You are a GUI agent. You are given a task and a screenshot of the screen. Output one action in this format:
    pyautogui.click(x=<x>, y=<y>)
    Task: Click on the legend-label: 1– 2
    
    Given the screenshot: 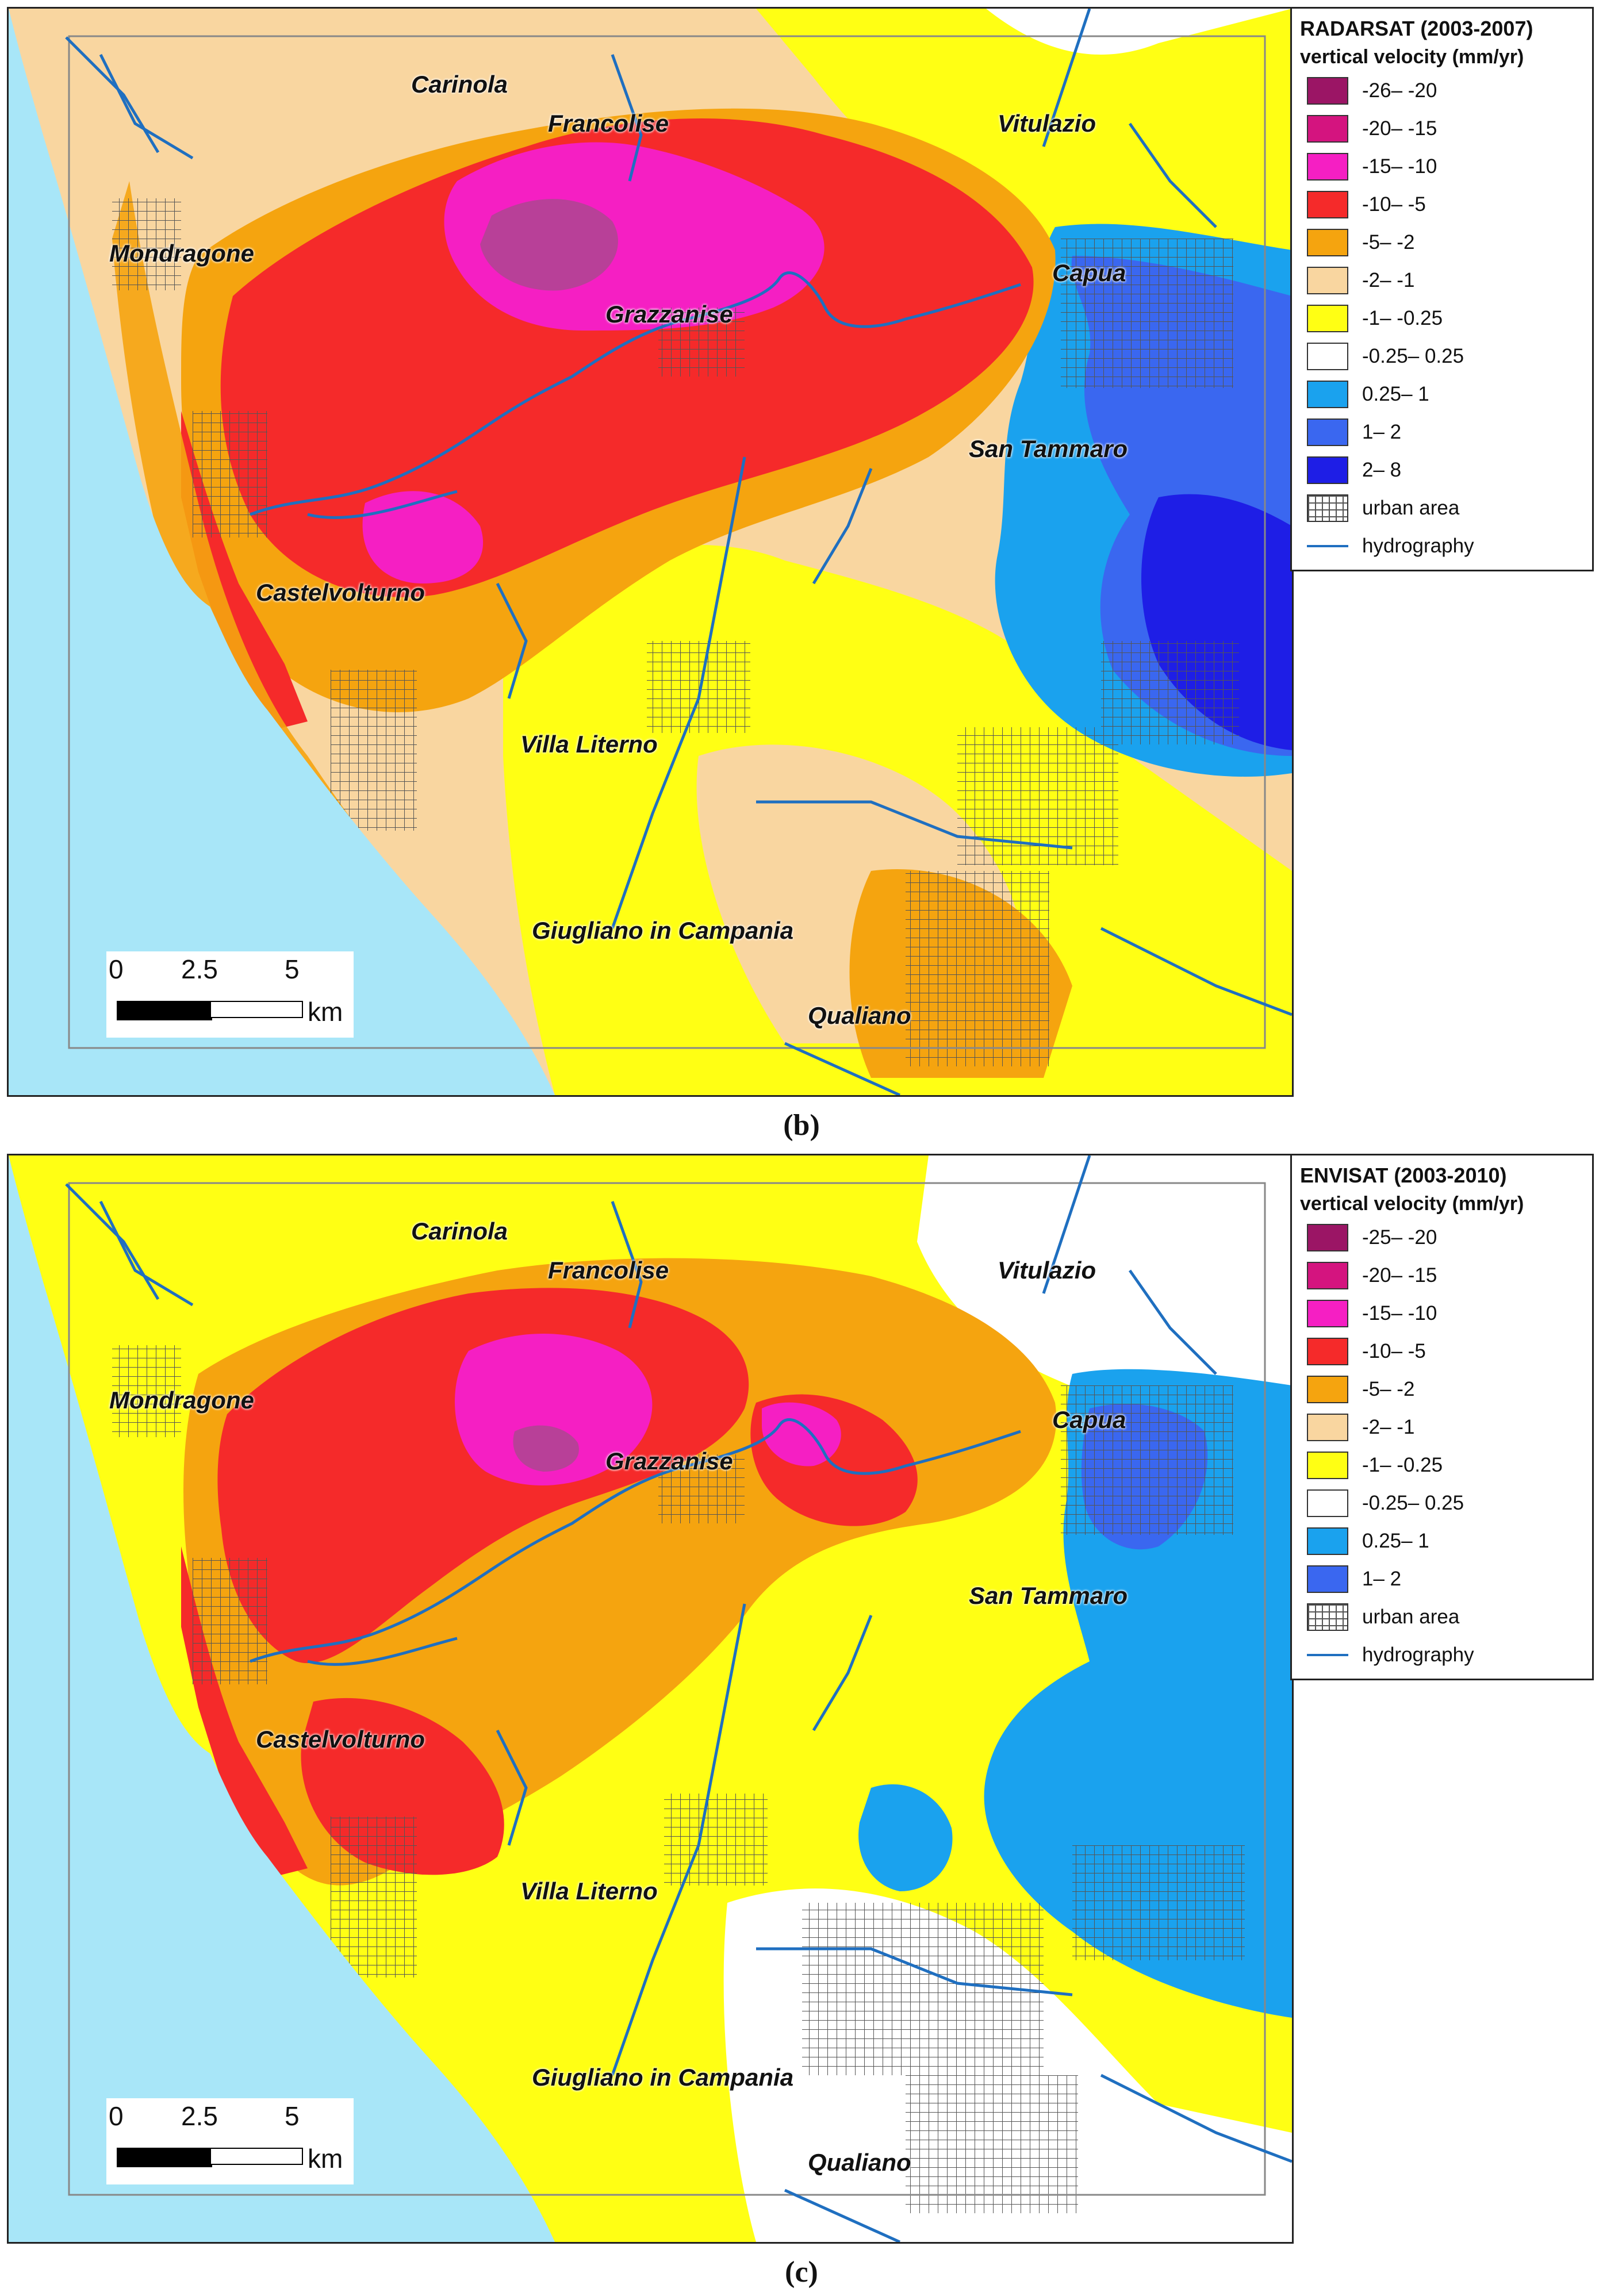 What is the action you would take?
    pyautogui.click(x=1382, y=1579)
    